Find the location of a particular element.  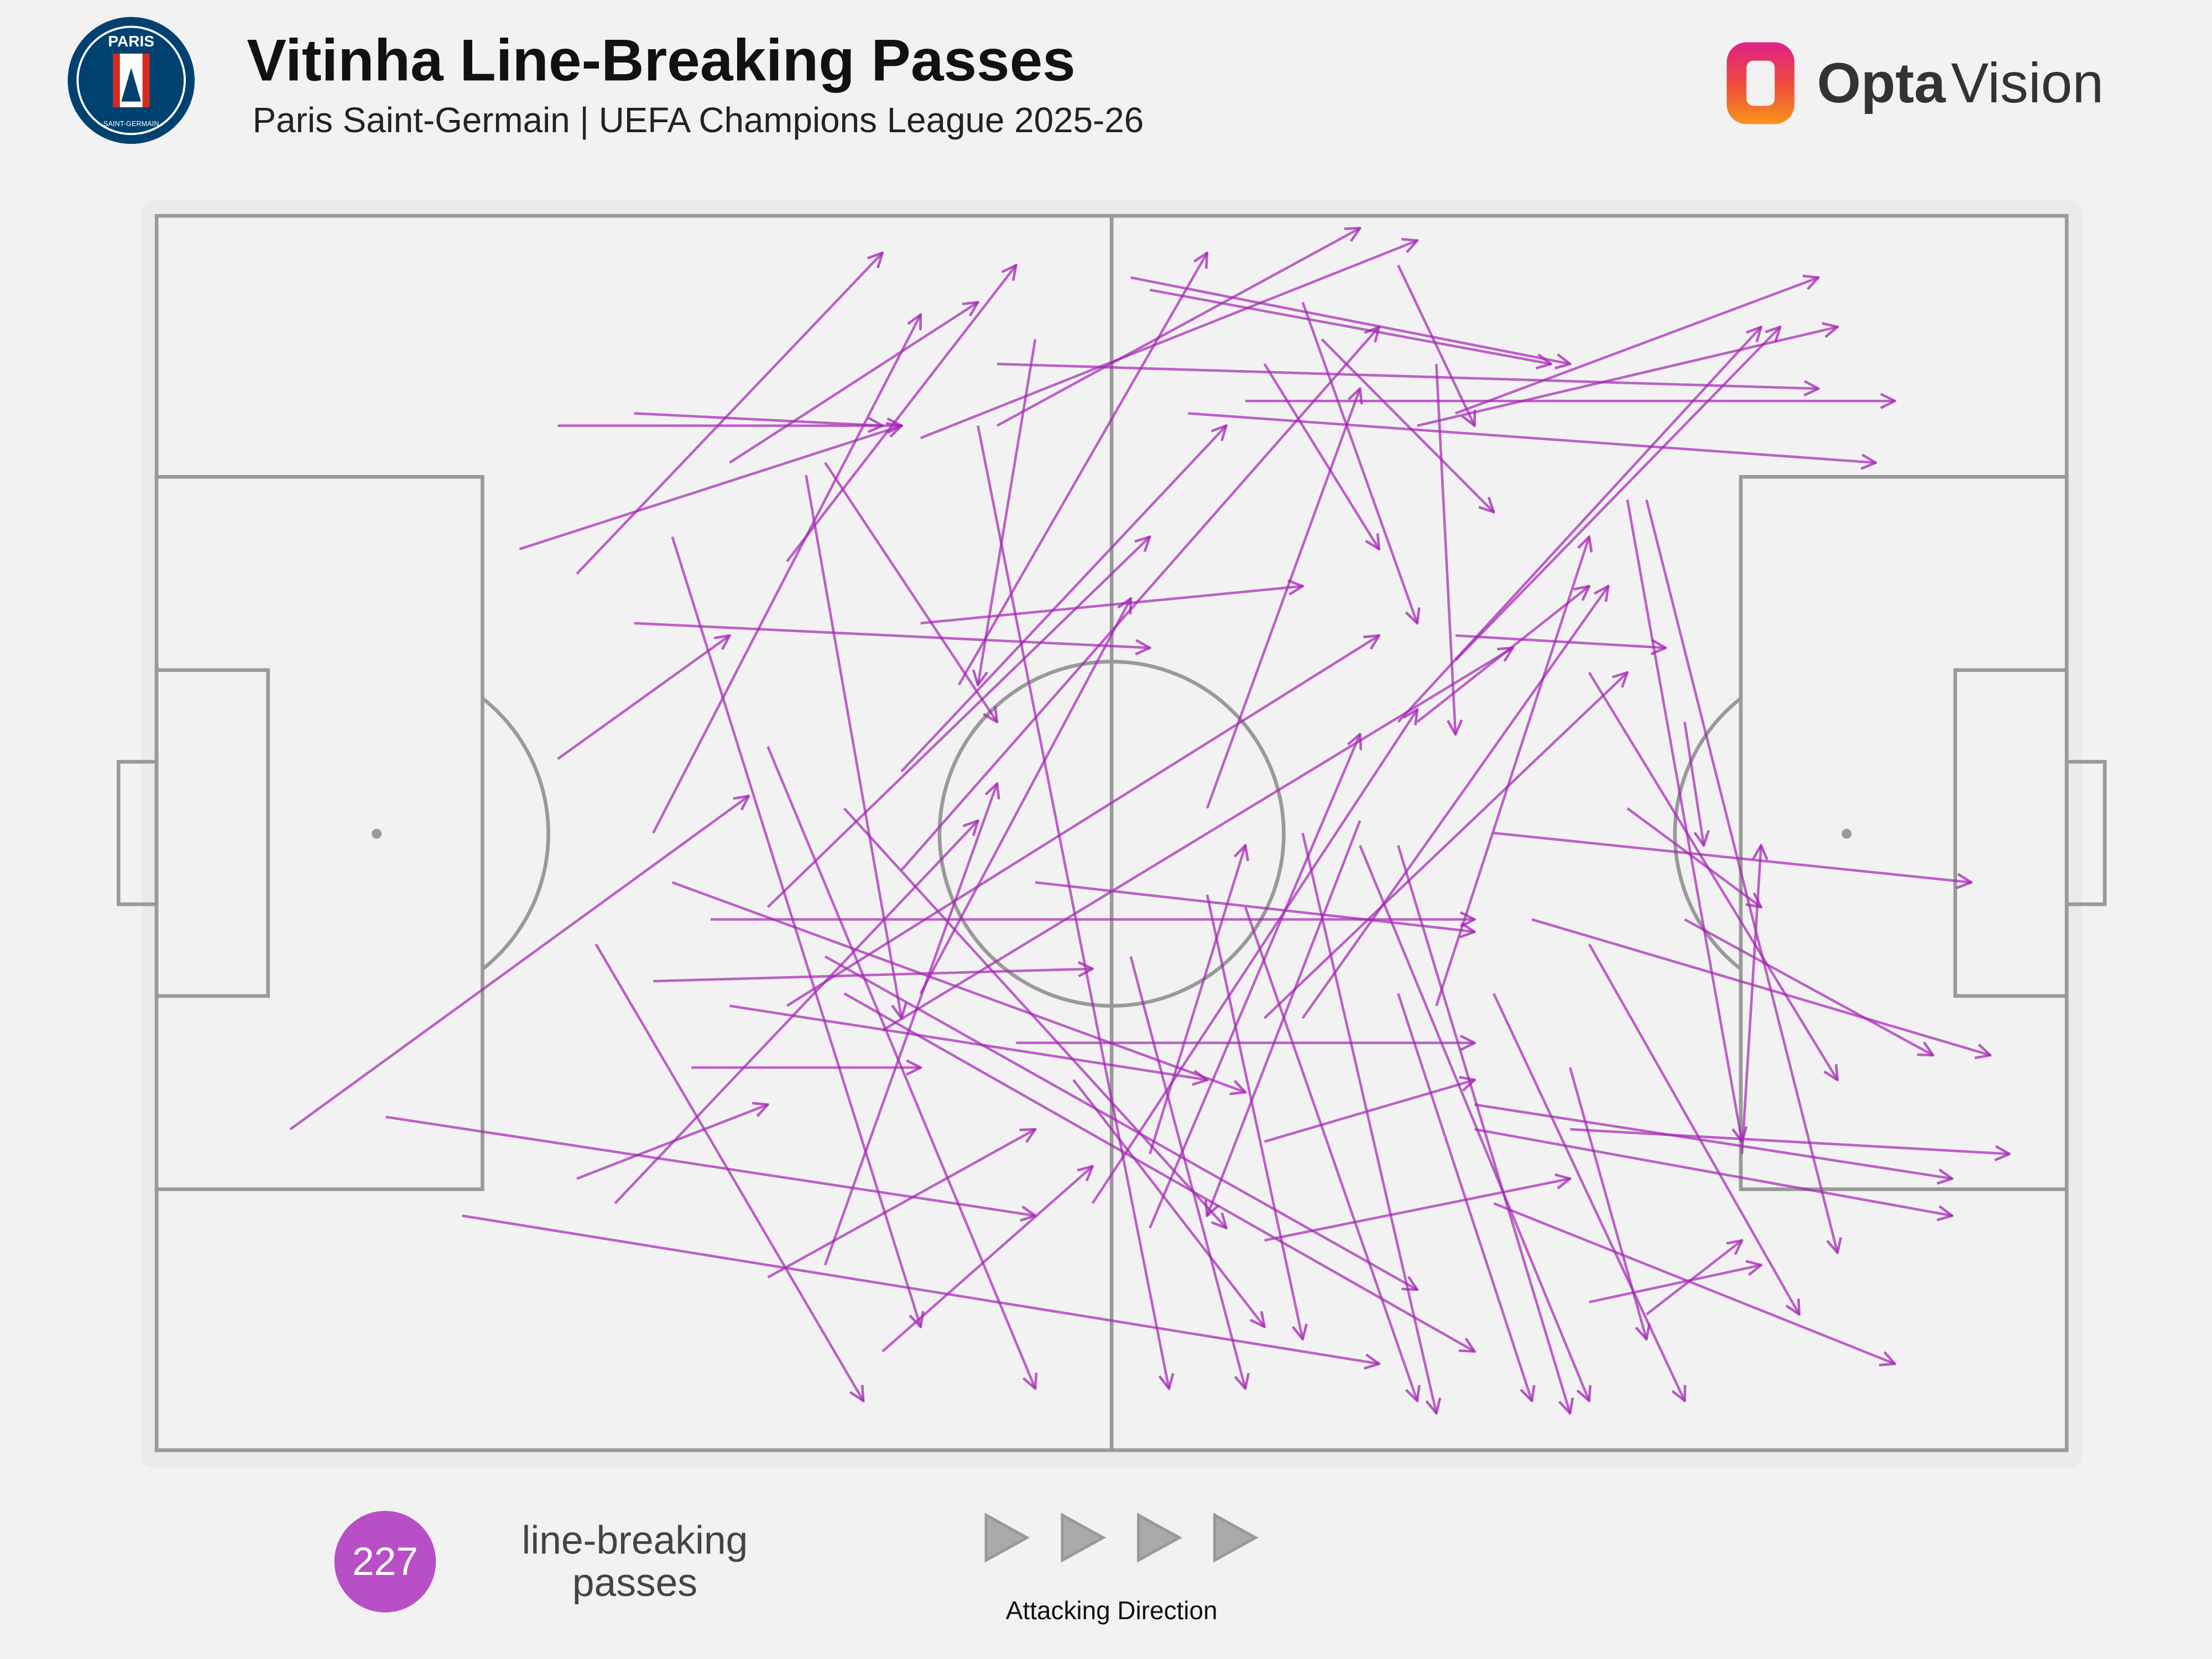

logo-top-text: PARIS is located at coordinates (131, 42).